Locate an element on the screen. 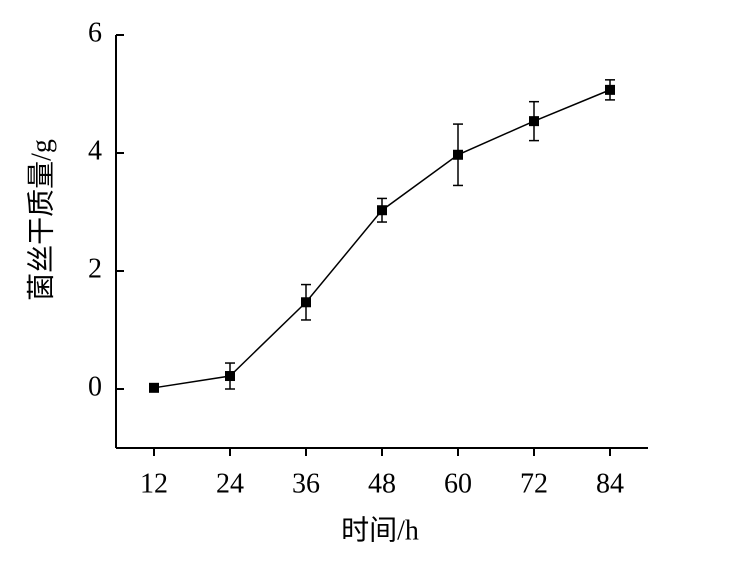 This screenshot has height=564, width=754. y-tick-label: 6 is located at coordinates (95, 32).